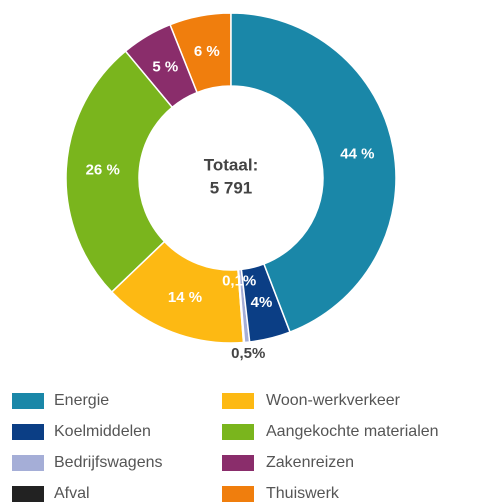 The image size is (478, 504). I want to click on legend-label: Afval, so click(72, 493).